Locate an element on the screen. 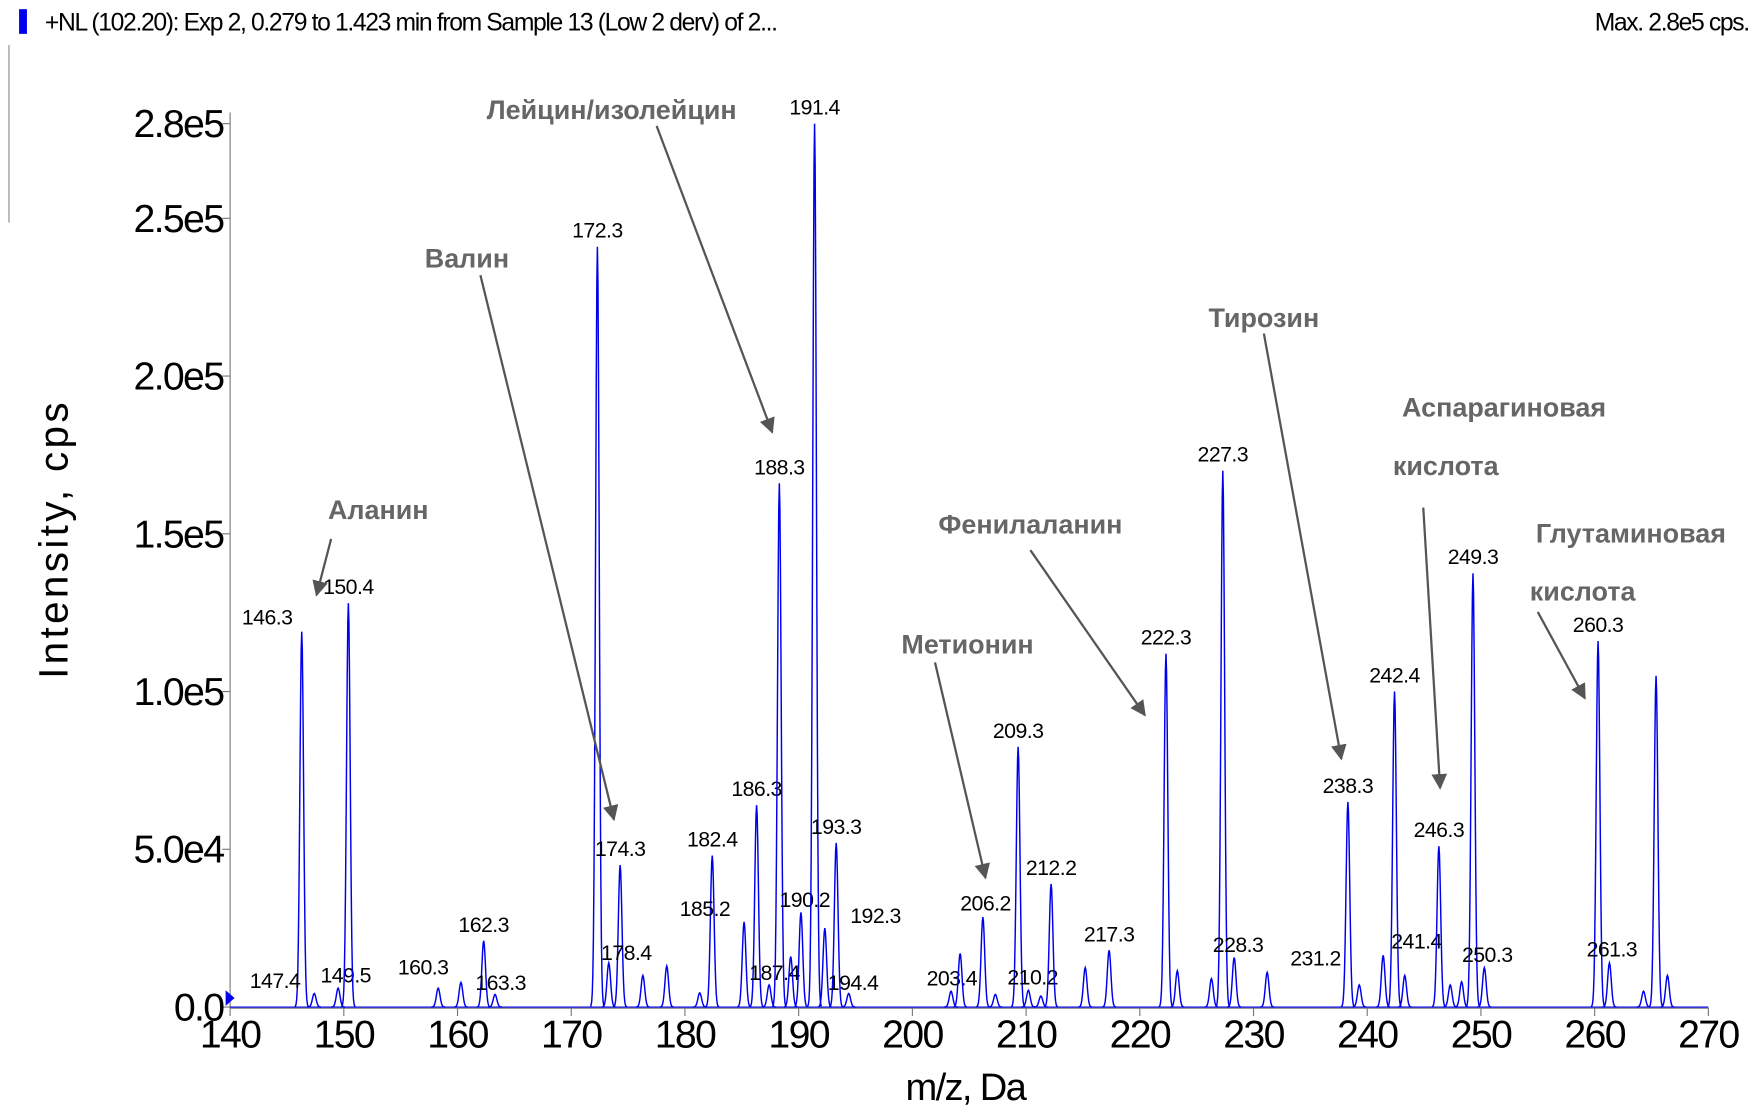  peak-label: 186.3 is located at coordinates (756, 789).